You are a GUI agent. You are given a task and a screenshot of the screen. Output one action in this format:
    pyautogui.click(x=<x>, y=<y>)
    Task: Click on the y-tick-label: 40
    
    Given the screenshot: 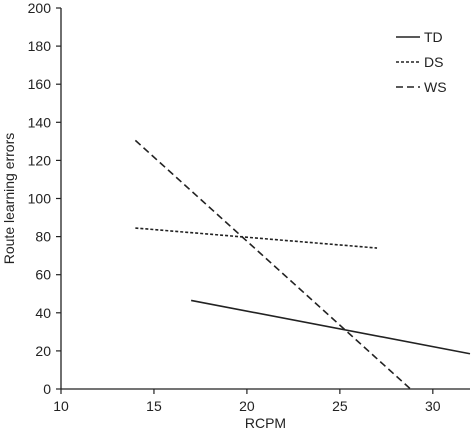 What is the action you would take?
    pyautogui.click(x=43, y=313)
    